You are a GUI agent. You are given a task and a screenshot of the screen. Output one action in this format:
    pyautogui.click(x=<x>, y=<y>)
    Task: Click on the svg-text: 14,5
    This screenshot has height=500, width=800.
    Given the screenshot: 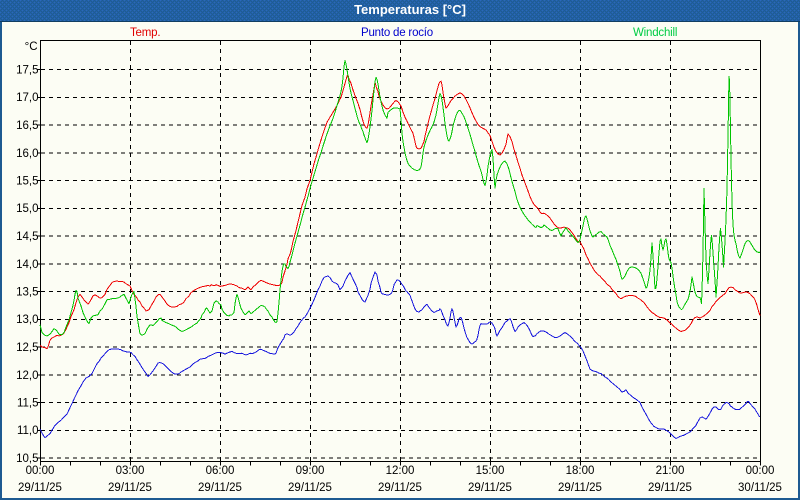 What is the action you would take?
    pyautogui.click(x=27, y=237)
    